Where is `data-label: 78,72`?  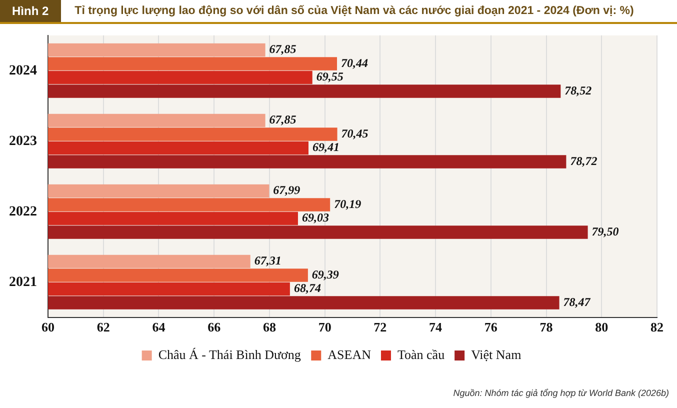
data-label: 78,72 is located at coordinates (584, 161).